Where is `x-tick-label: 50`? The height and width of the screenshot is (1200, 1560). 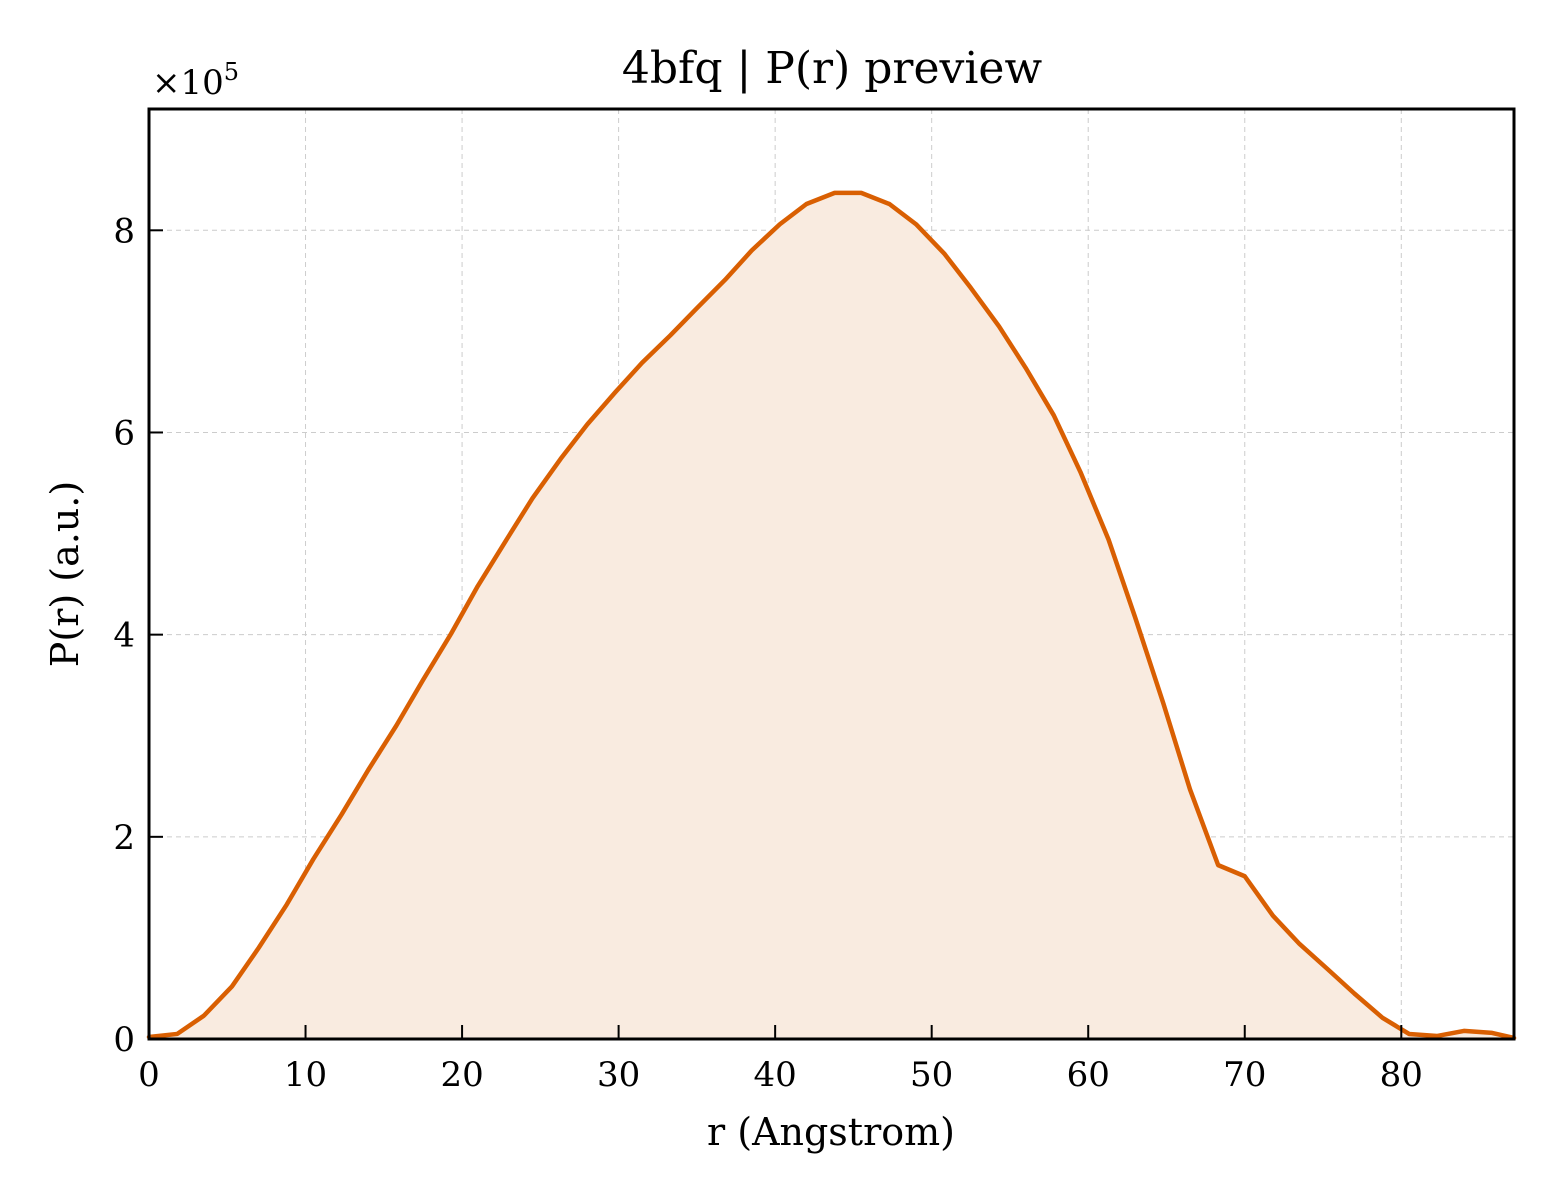 x-tick-label: 50 is located at coordinates (931, 1075).